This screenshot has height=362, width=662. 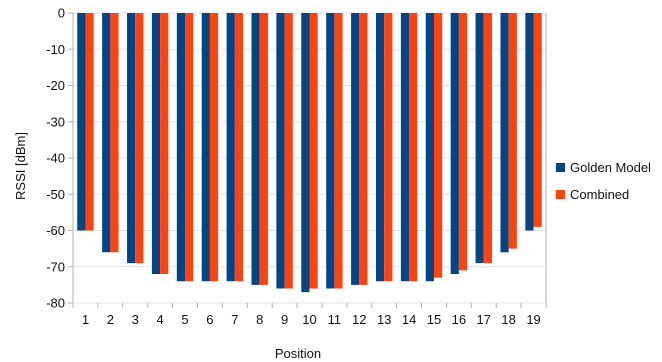 What do you see at coordinates (55, 49) in the screenshot?
I see `y-tick-label: -10` at bounding box center [55, 49].